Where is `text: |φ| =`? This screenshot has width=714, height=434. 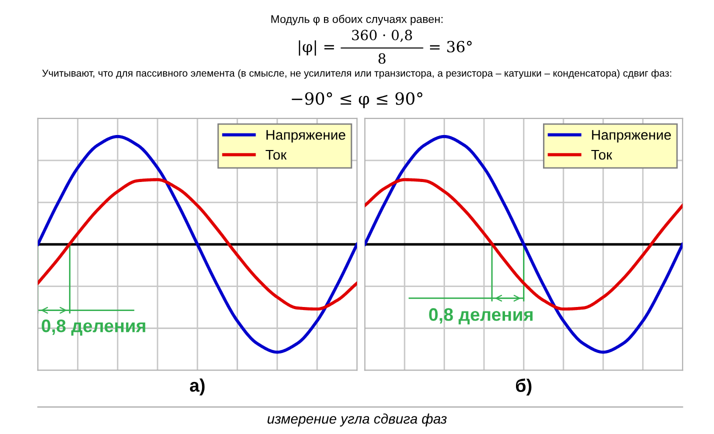 text: |φ| = is located at coordinates (316, 48).